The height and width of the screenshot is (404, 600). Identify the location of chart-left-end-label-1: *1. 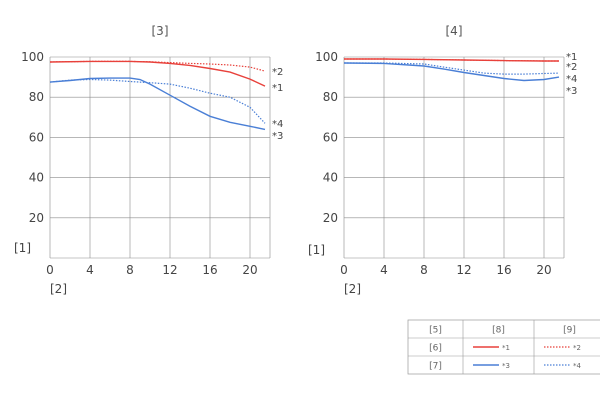
(277, 88).